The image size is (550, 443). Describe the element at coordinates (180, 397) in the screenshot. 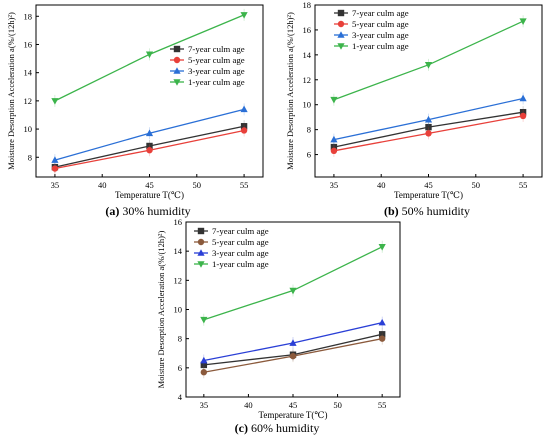

I see `y-tick-label: 4` at that location.